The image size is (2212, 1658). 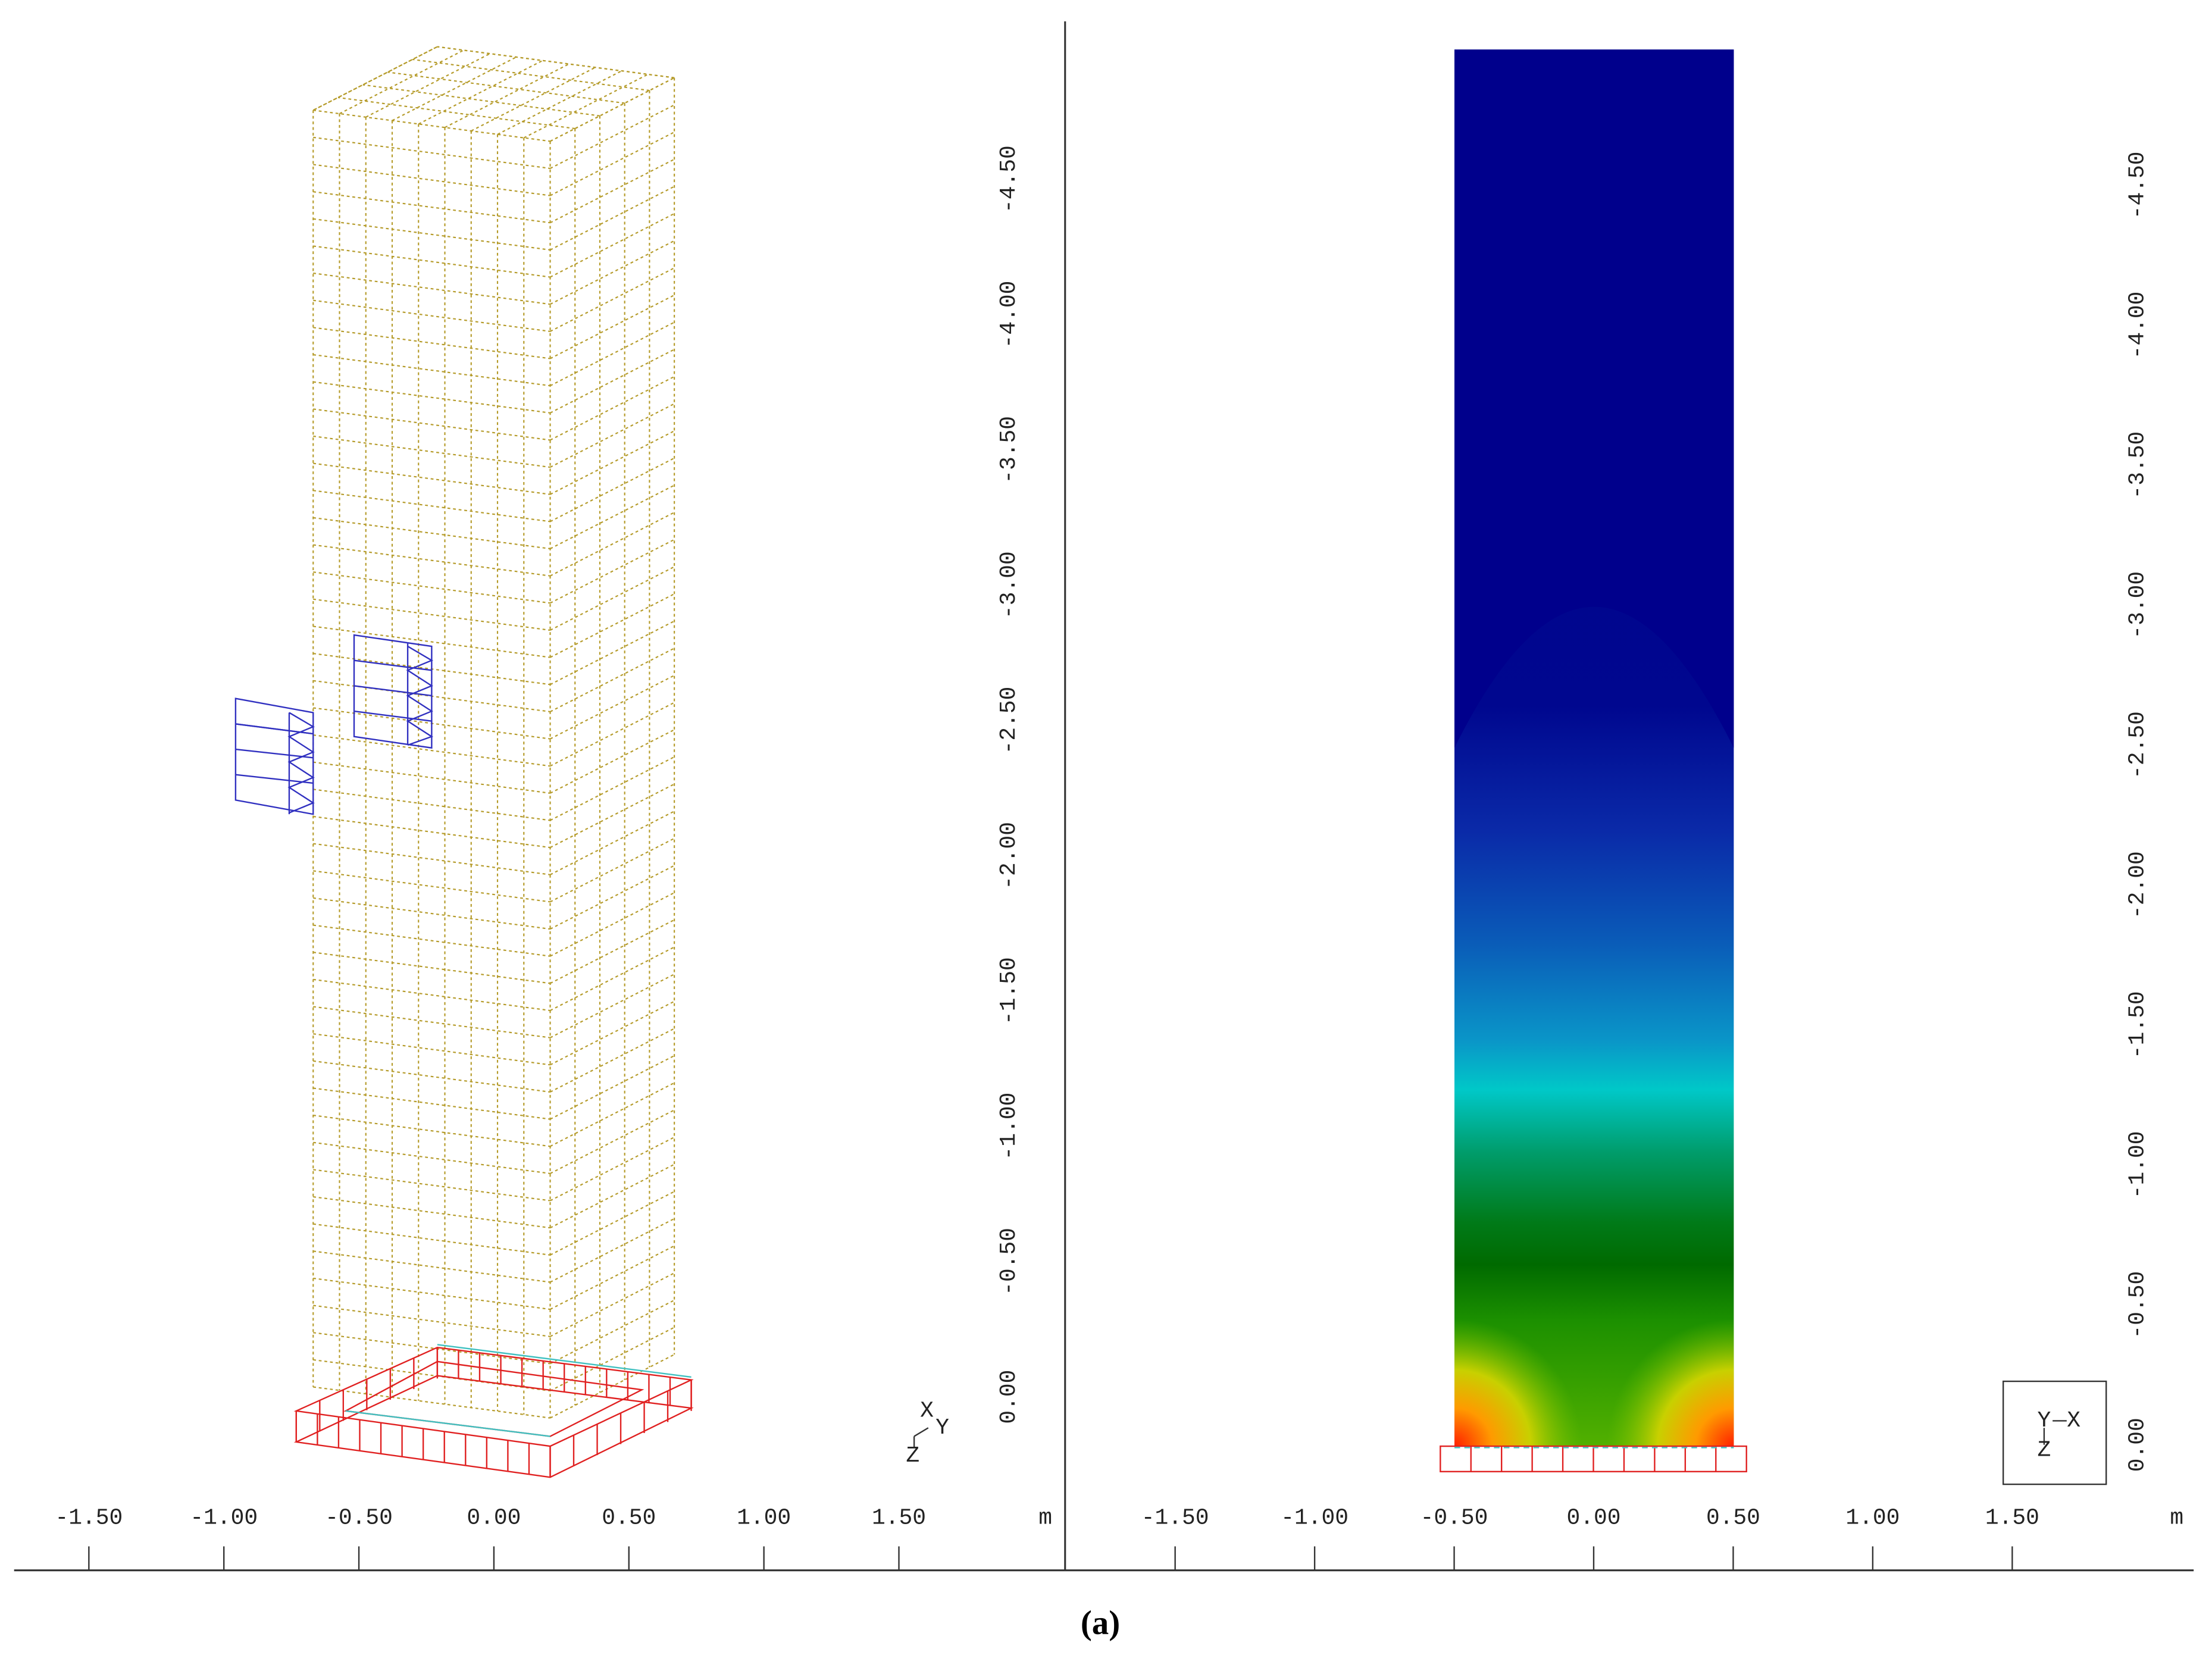 I want to click on y-tick-label: -1.00, so click(x=1009, y=1126).